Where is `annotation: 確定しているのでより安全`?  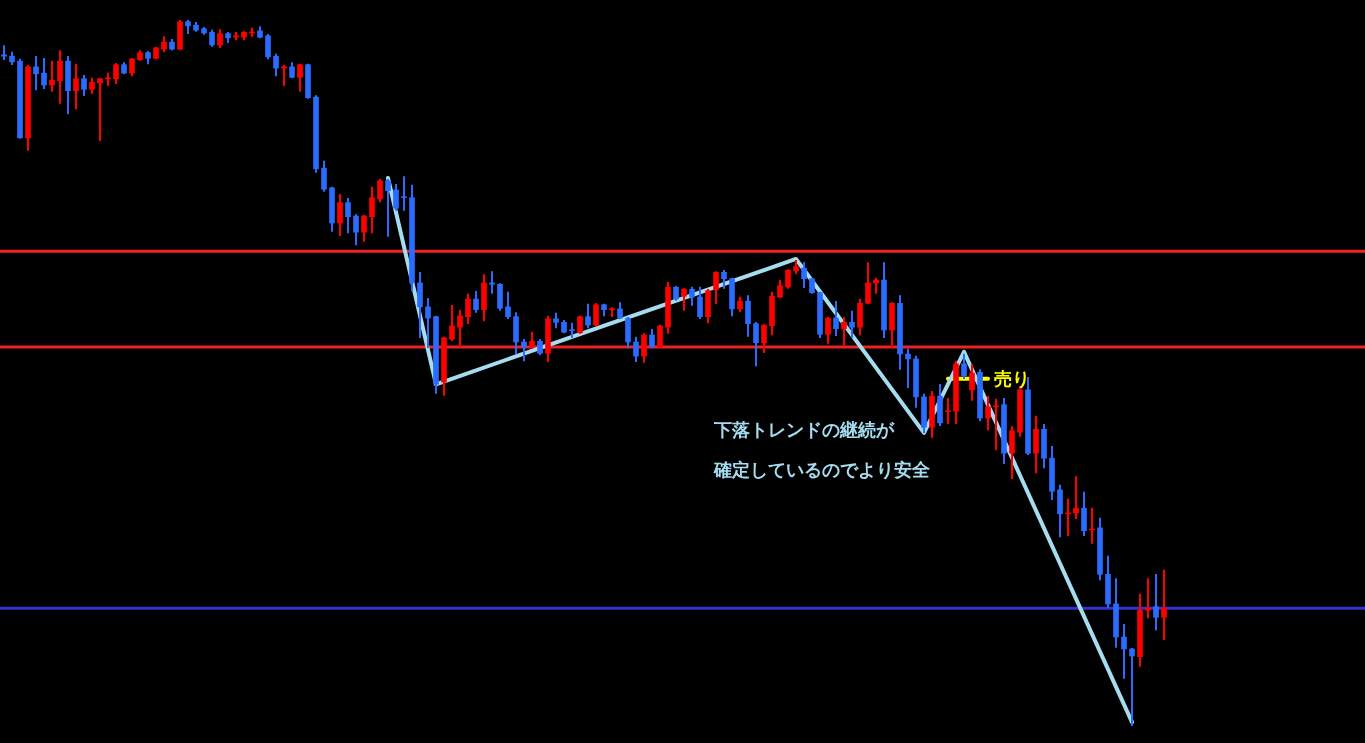 annotation: 確定しているのでより安全 is located at coordinates (822, 470).